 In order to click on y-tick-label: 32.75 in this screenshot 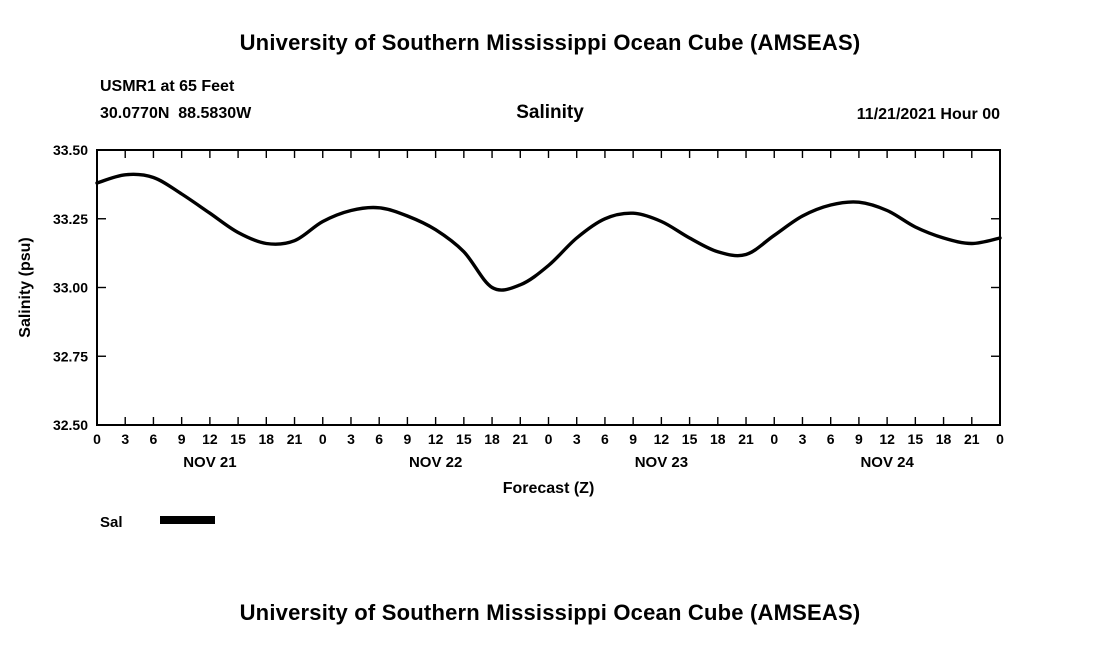, I will do `click(70, 356)`.